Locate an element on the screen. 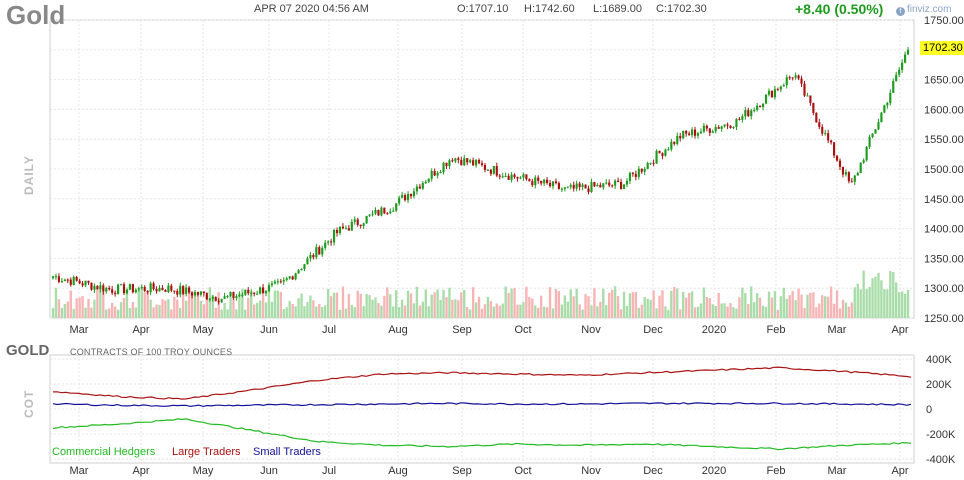  price-y-tick: 1550.00 is located at coordinates (944, 140).